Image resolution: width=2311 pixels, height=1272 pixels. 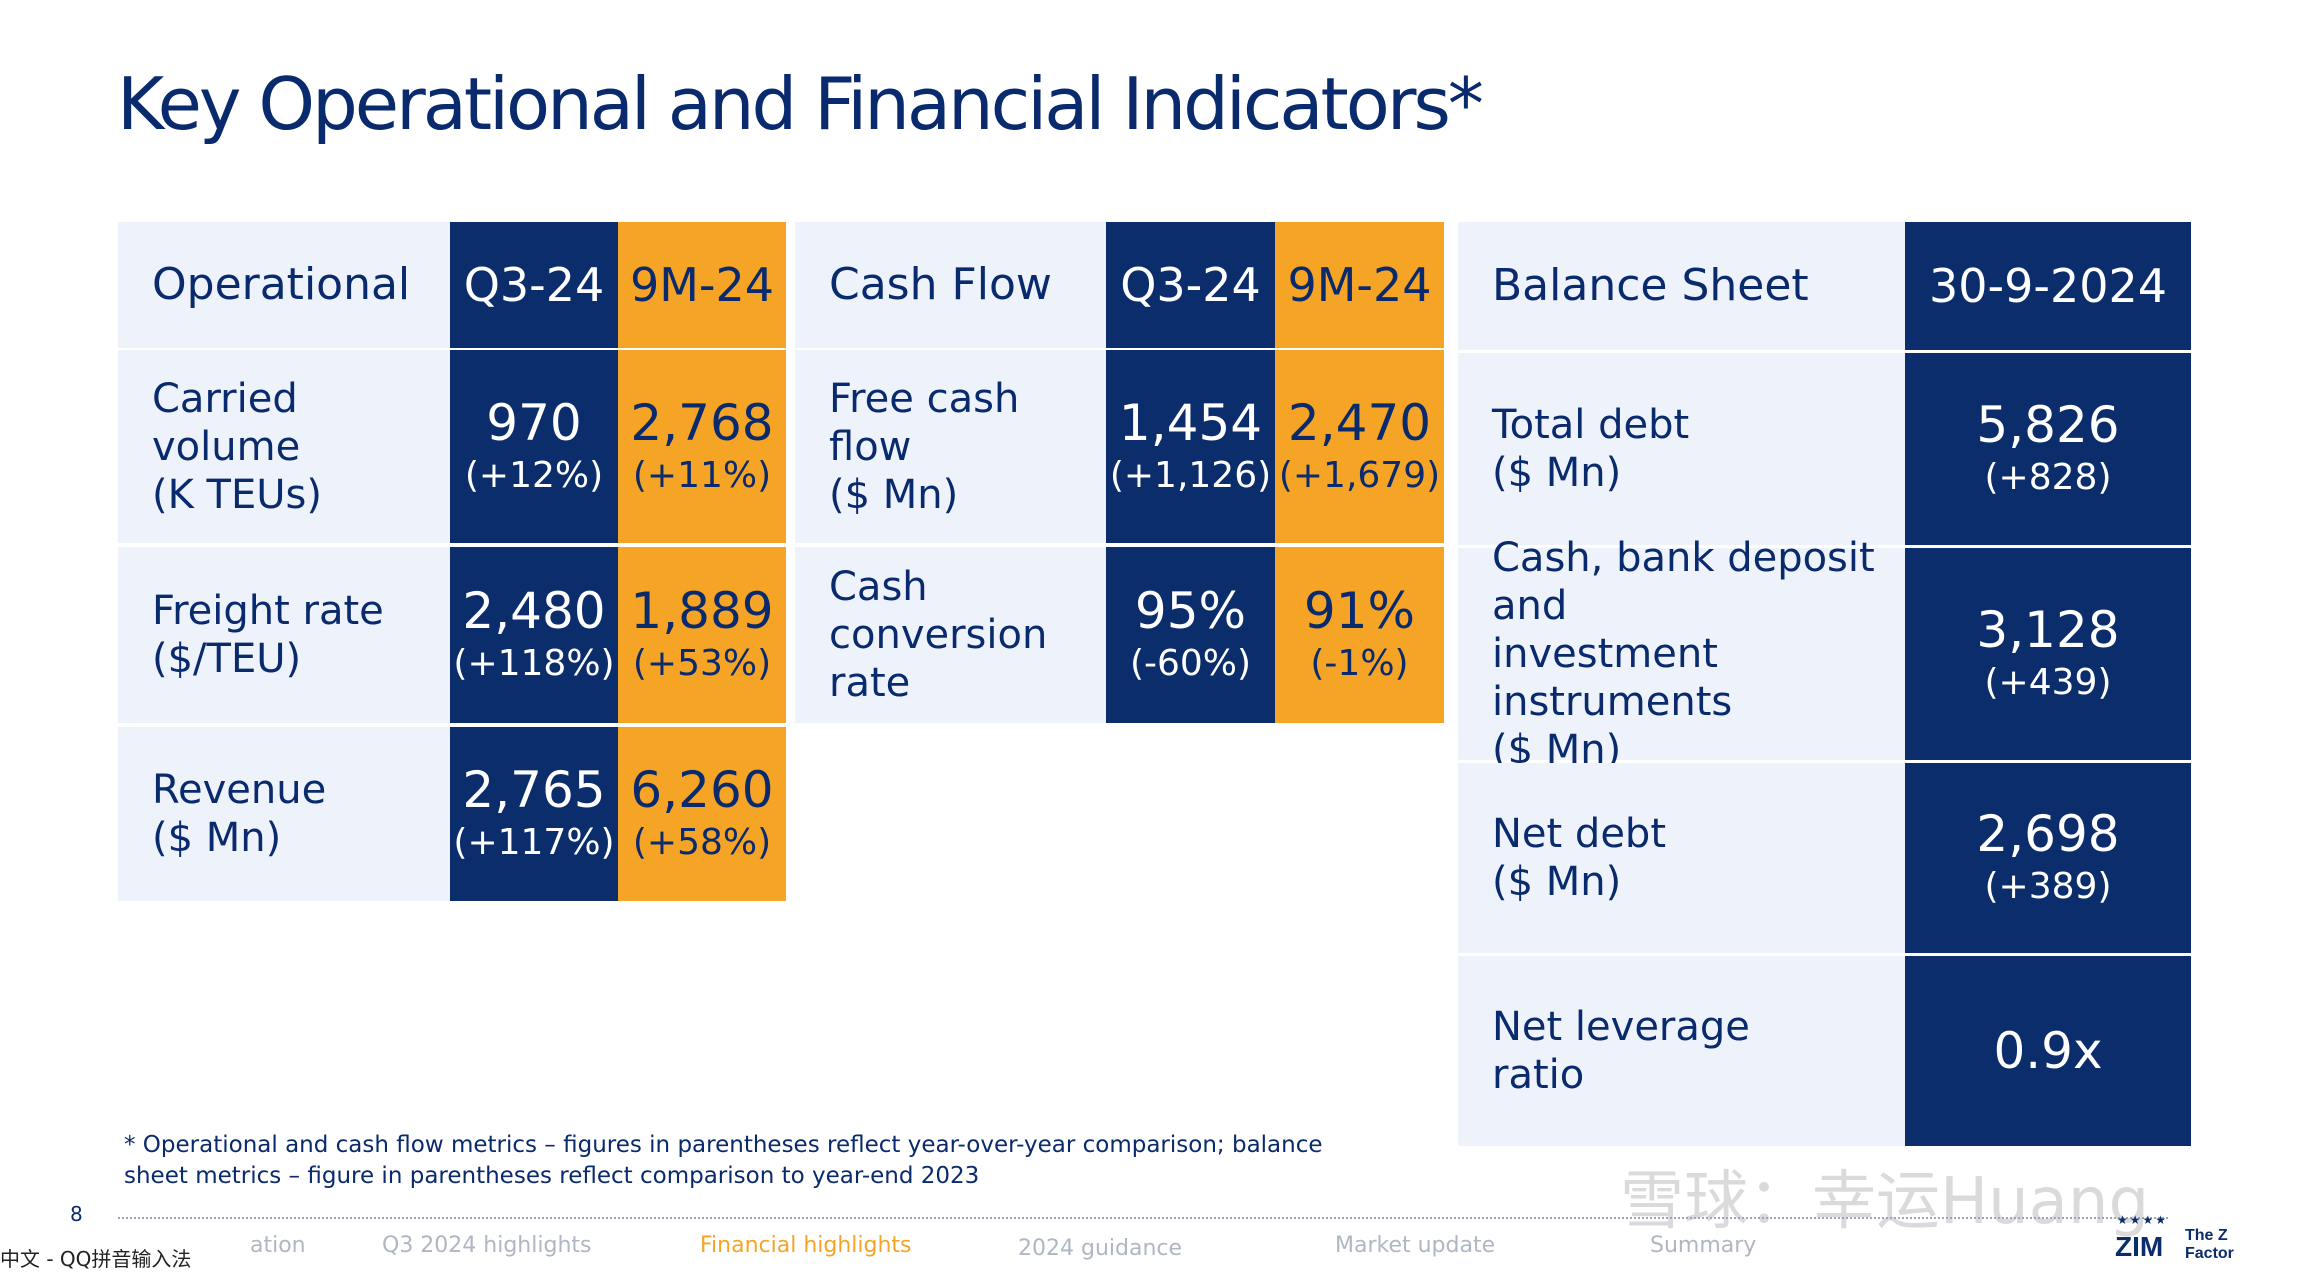 I want to click on cashflow-9m-value: 2,470 (+1,679), so click(x=1359, y=446).